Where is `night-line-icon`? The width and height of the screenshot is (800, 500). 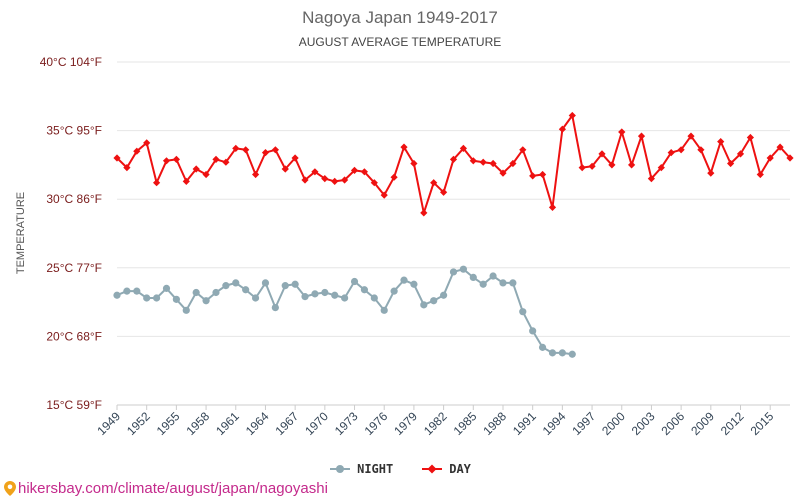
night-line-icon is located at coordinates (340, 469).